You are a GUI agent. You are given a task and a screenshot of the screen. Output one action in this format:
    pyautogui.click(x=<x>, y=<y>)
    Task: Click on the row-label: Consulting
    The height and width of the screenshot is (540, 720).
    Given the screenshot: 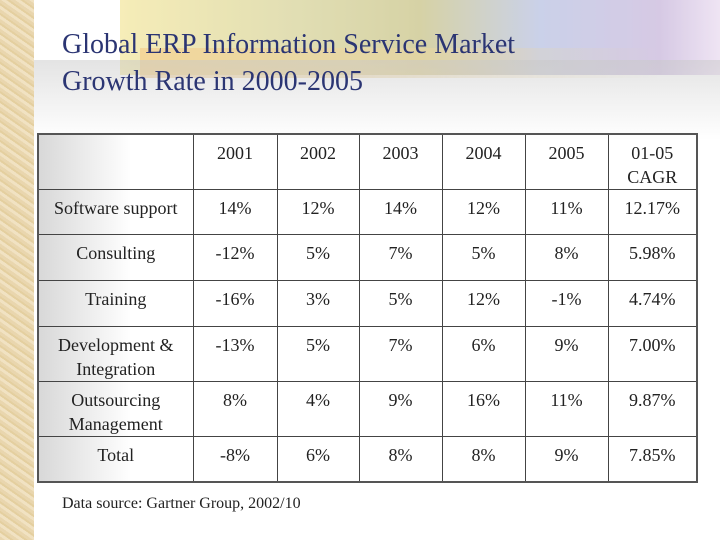 What is the action you would take?
    pyautogui.click(x=115, y=257)
    